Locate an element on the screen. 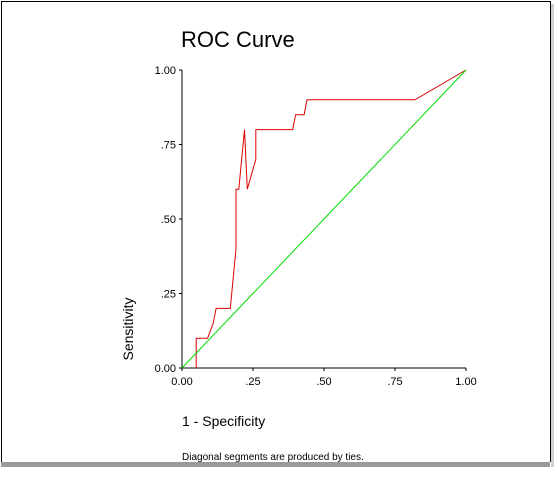  y-tick-label: .50 is located at coordinates (168, 220).